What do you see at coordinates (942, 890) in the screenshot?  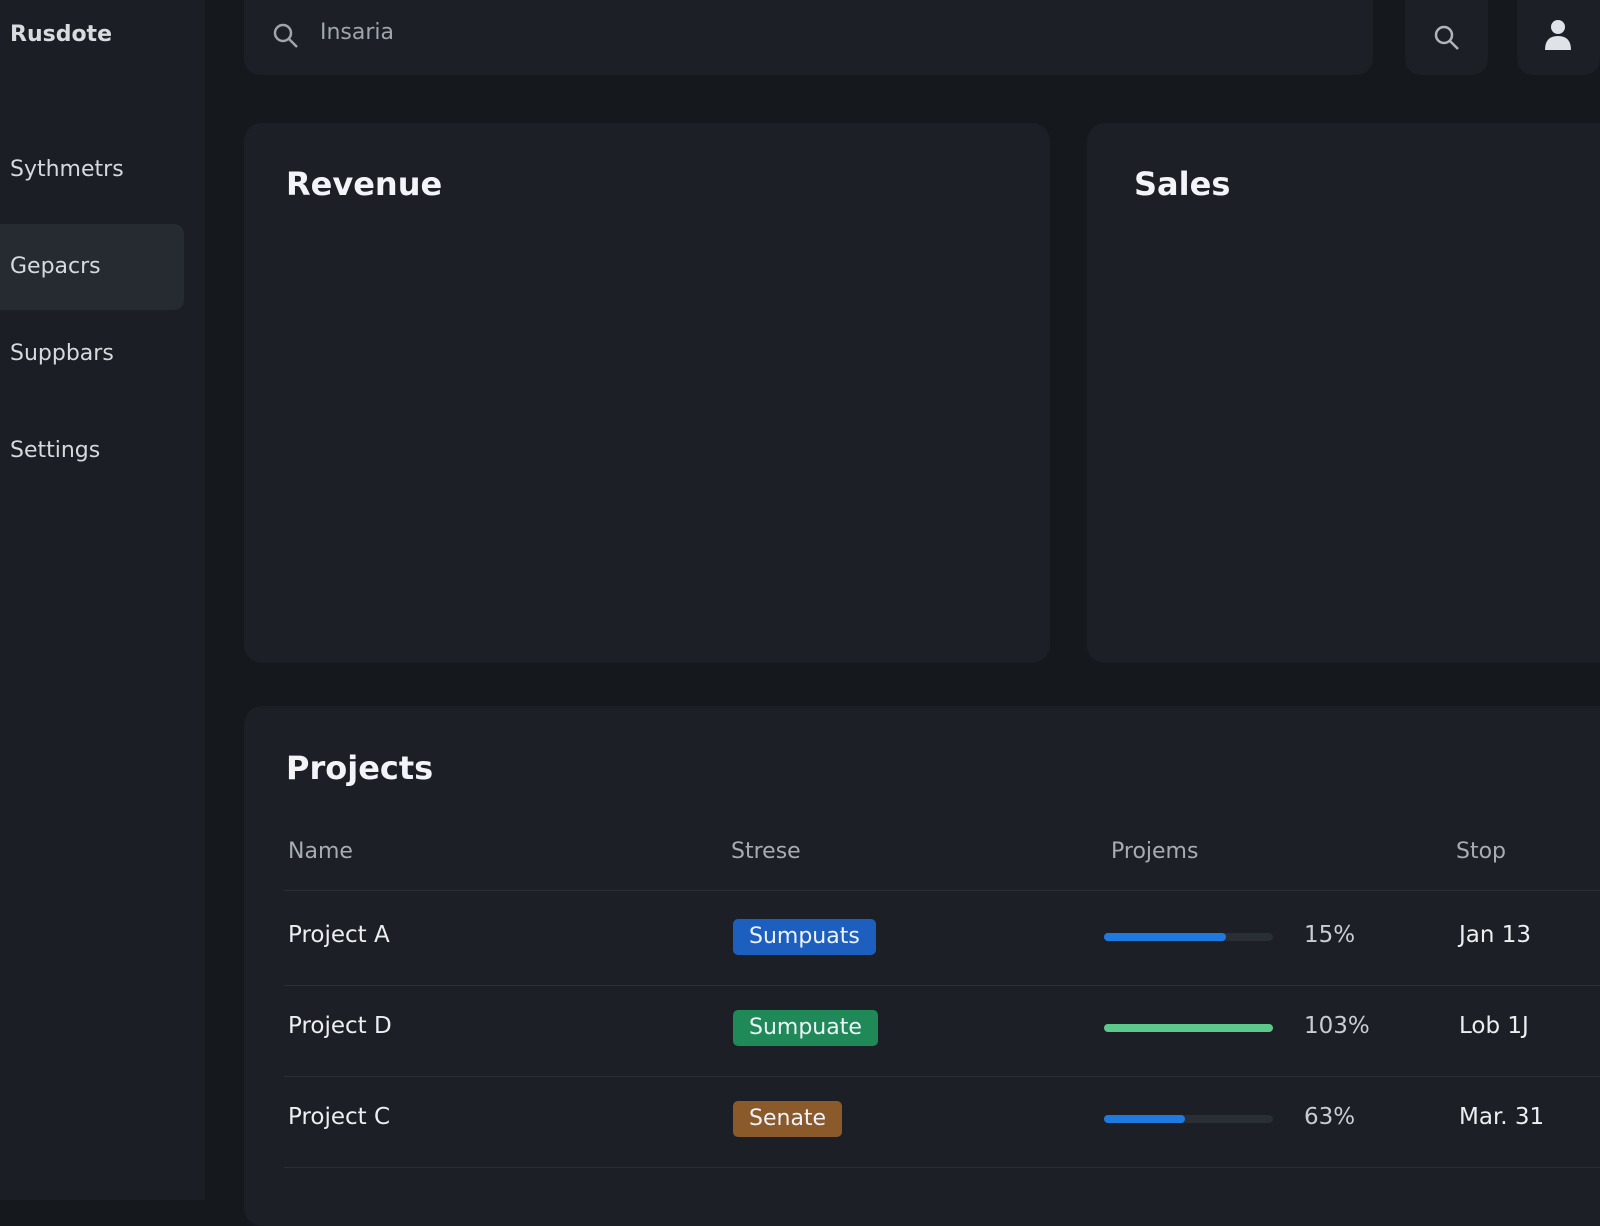 I see `header-divider` at bounding box center [942, 890].